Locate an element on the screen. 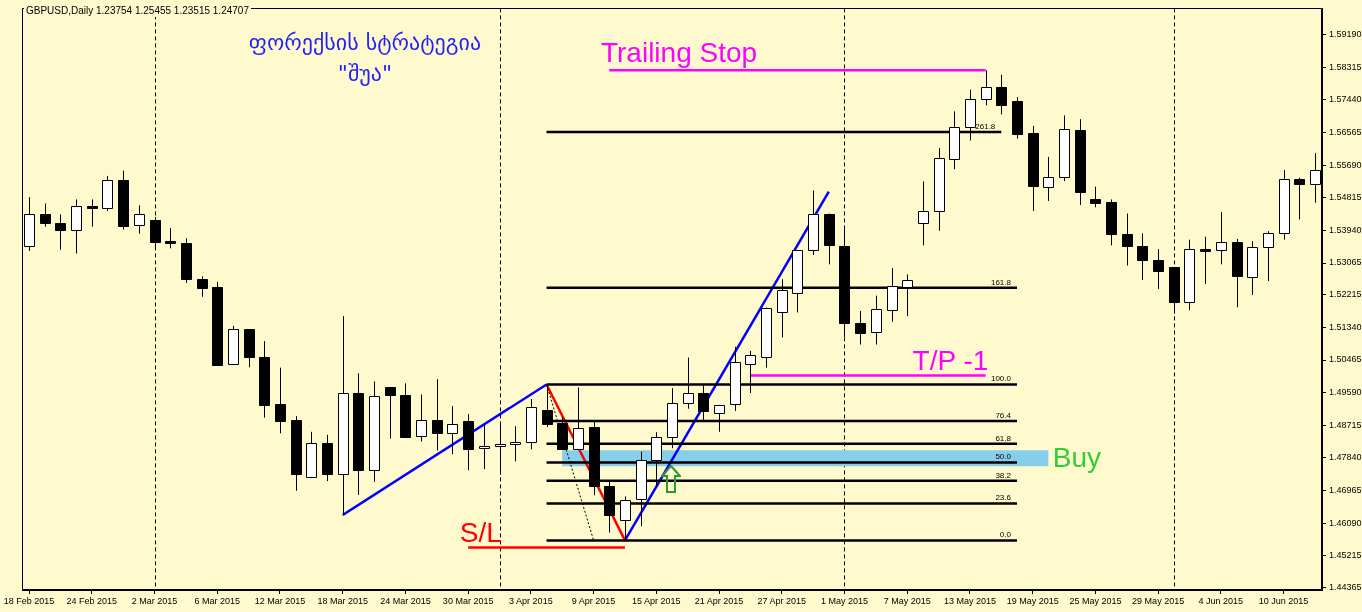 The width and height of the screenshot is (1362, 612). y-tick-label: 1.54815 is located at coordinates (1345, 197).